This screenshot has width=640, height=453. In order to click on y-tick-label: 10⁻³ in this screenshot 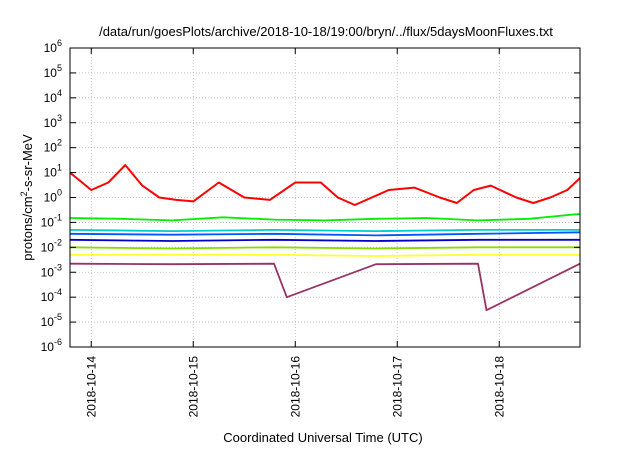, I will do `click(51, 270)`.